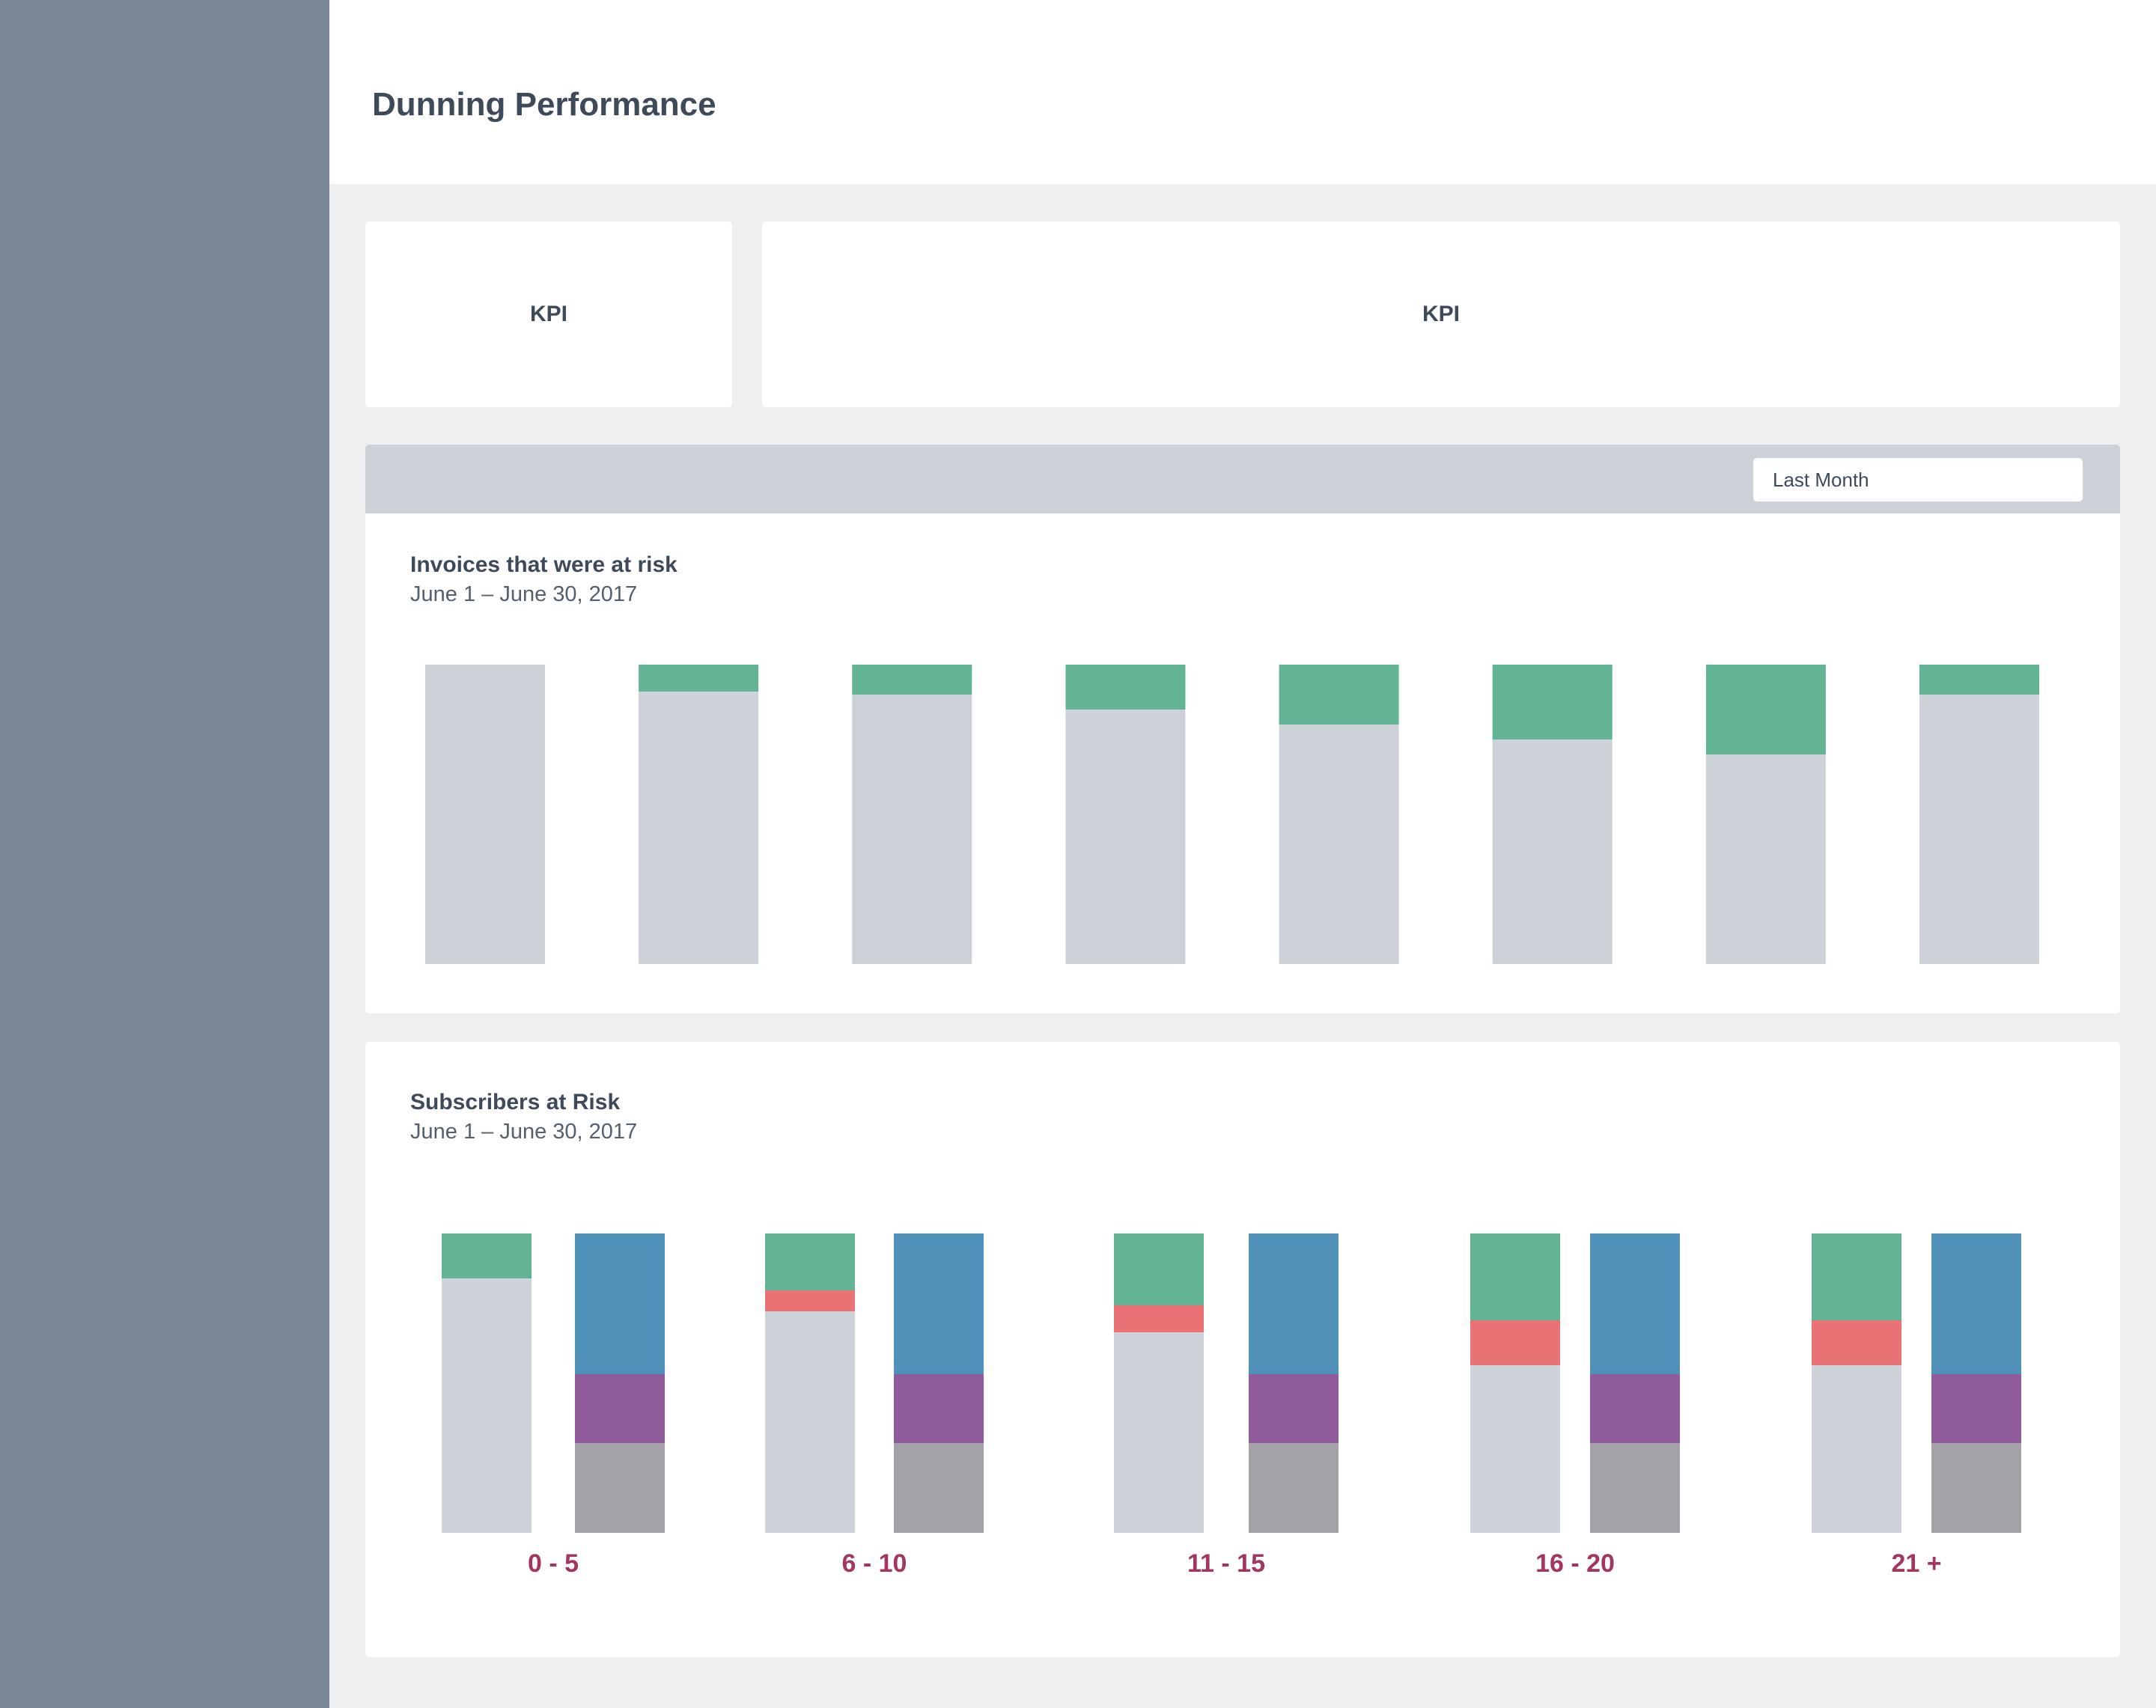 The height and width of the screenshot is (1708, 2156). Describe the element at coordinates (1242, 479) in the screenshot. I see `filter-bar: Last Month` at that location.